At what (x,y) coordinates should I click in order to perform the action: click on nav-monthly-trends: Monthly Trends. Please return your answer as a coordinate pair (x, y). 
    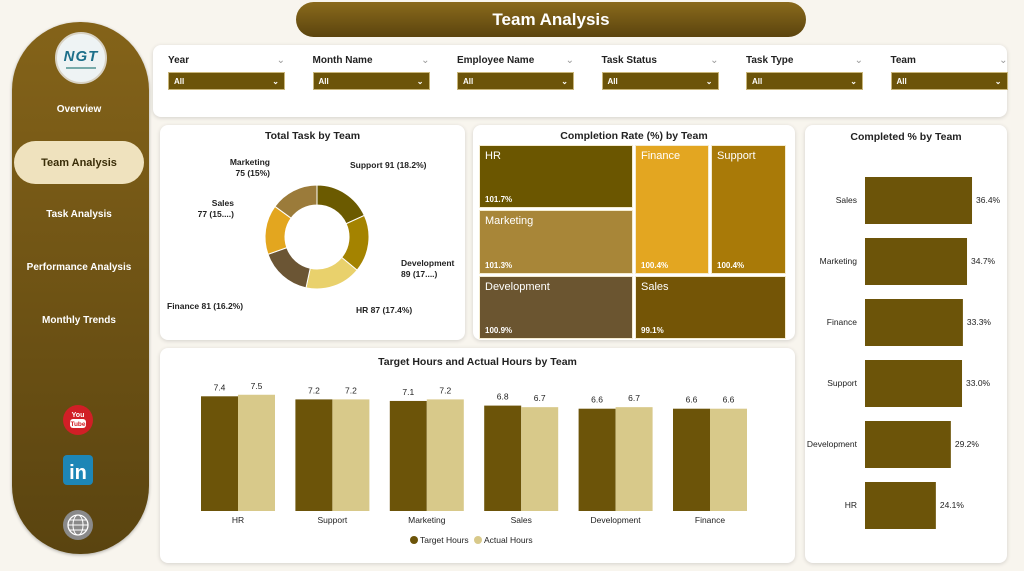
    Looking at the image, I should click on (79, 320).